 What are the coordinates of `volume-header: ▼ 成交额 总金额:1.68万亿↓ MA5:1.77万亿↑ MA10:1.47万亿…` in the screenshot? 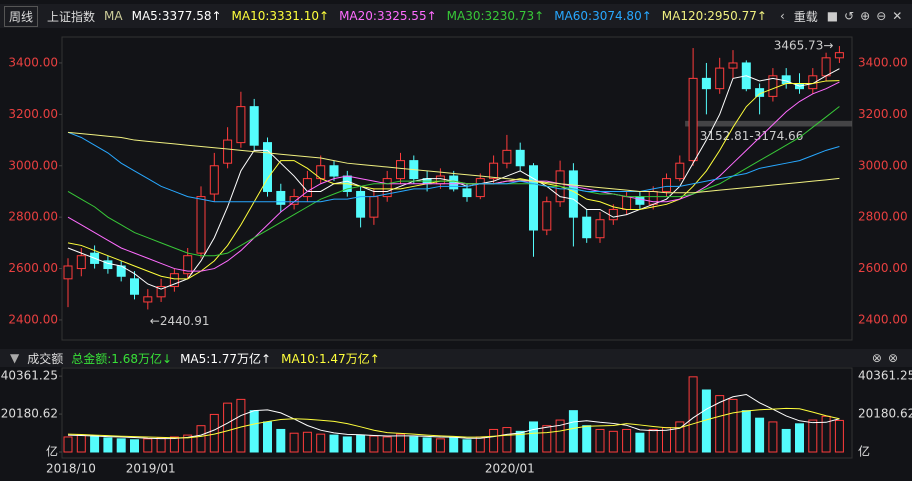 It's located at (456, 358).